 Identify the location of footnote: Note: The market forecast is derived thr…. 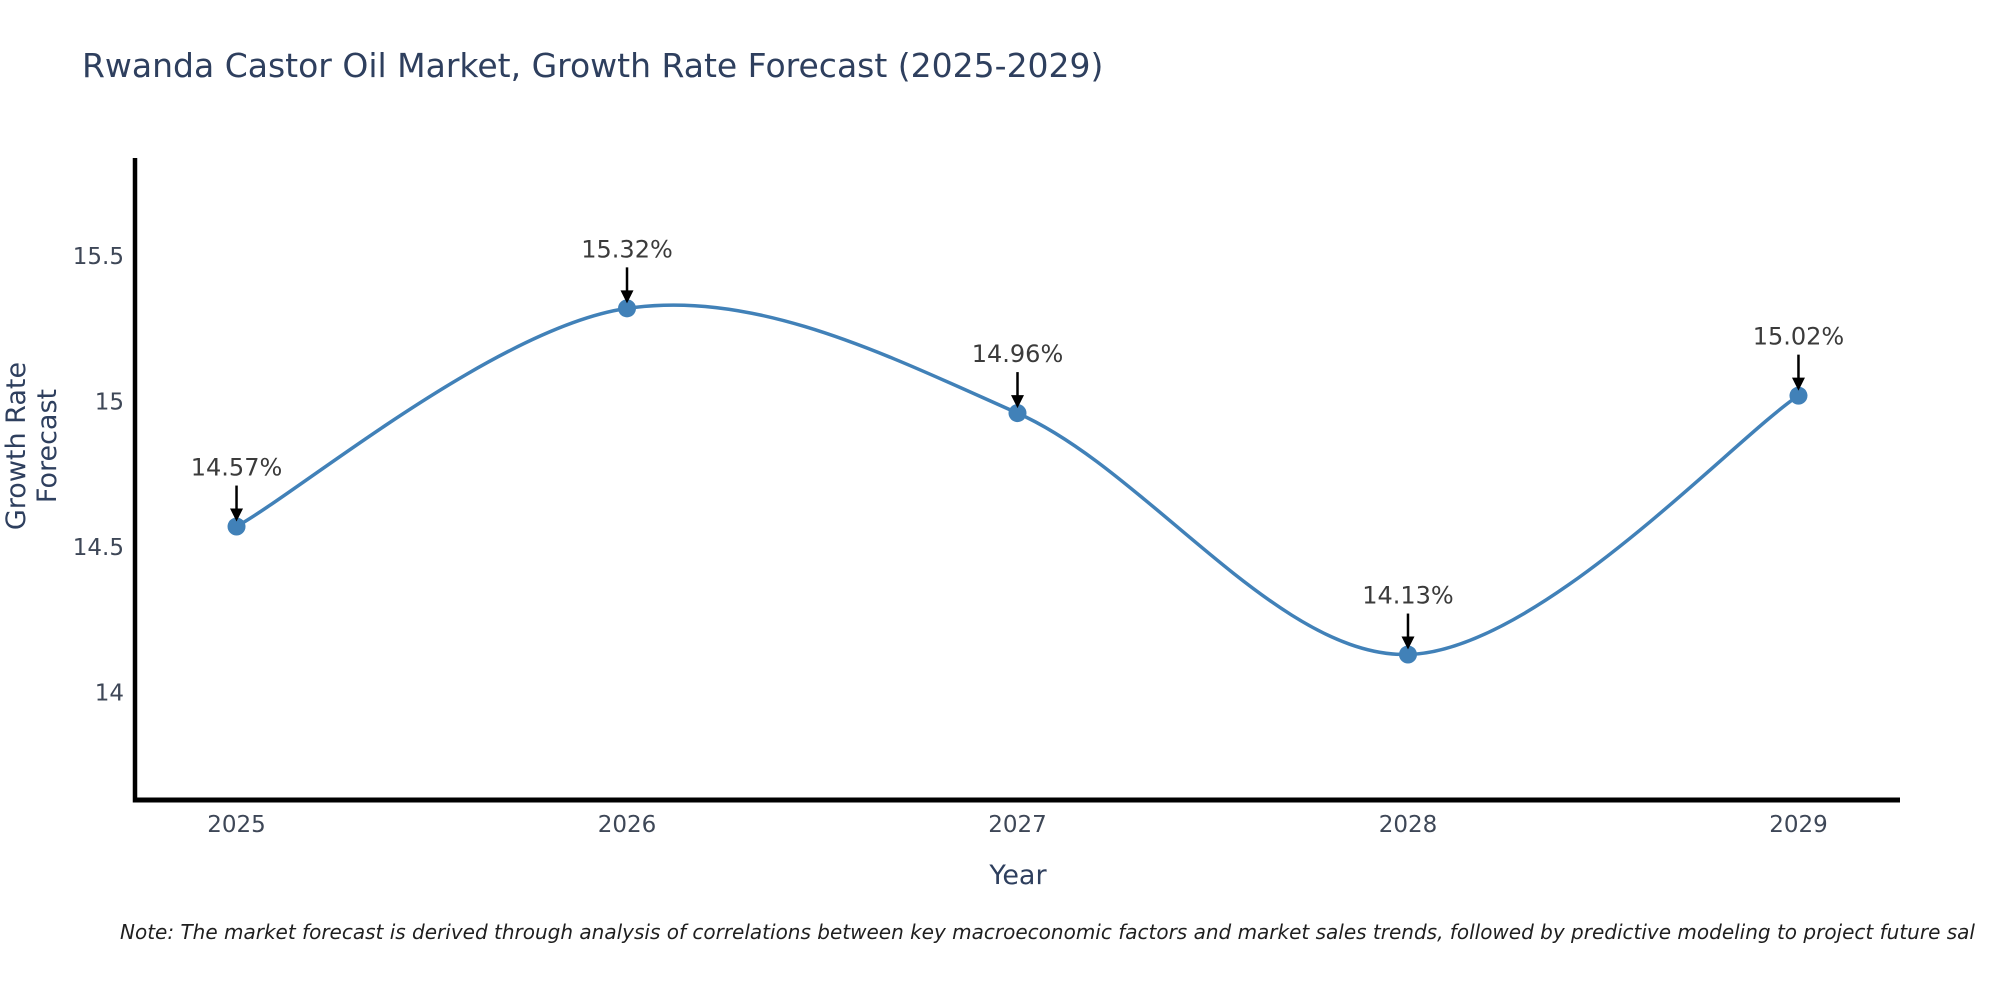
(1047, 932).